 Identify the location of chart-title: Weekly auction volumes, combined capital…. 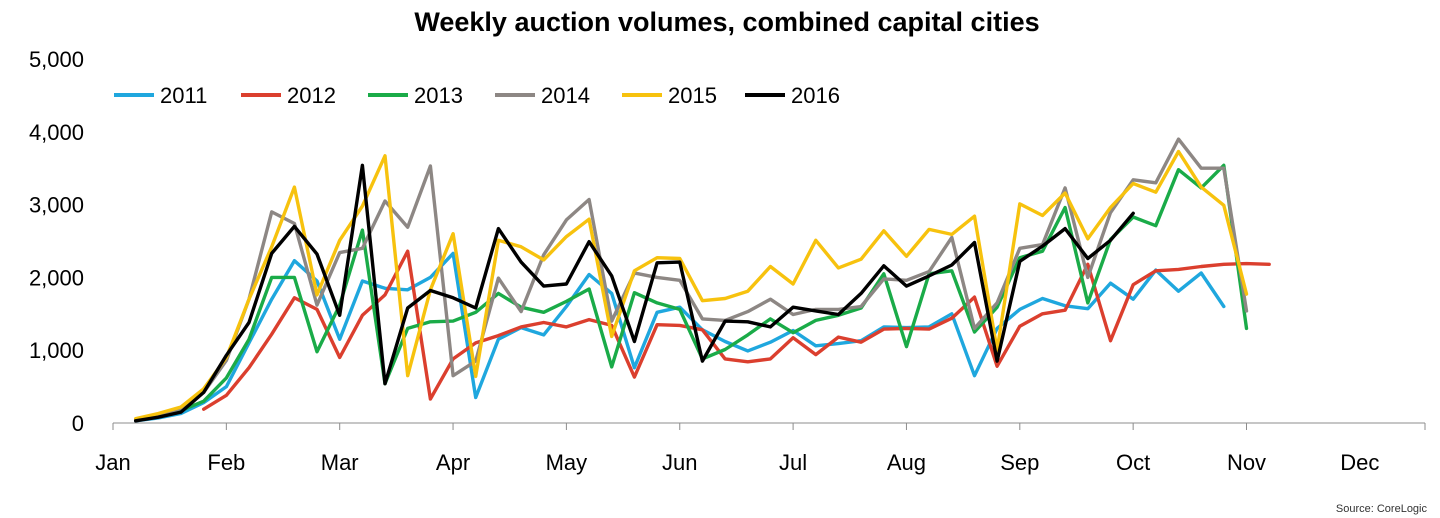
(726, 22).